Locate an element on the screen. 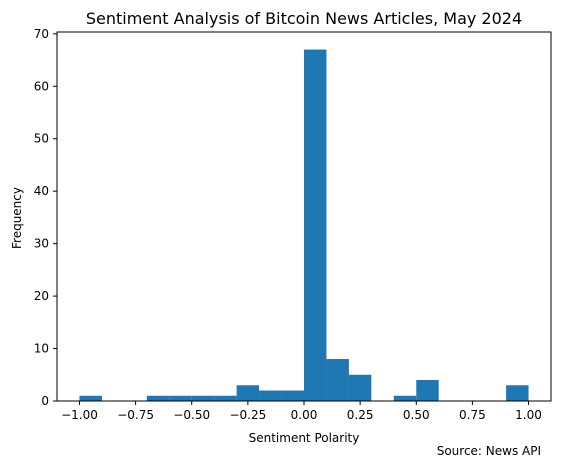 The width and height of the screenshot is (562, 467). source-note: Source: News API is located at coordinates (489, 451).